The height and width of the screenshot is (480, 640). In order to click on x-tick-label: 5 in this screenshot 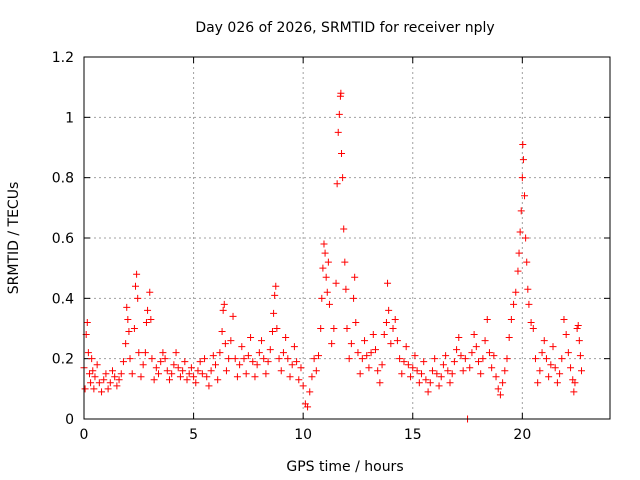, I will do `click(193, 435)`.